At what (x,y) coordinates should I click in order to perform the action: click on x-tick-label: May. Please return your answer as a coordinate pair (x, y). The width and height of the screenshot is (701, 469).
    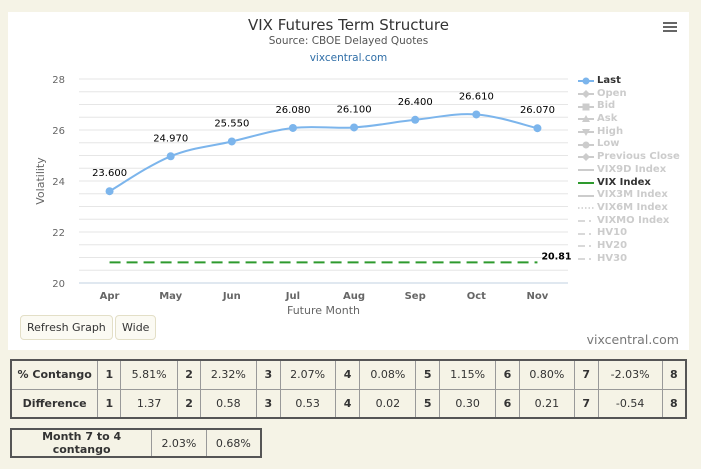
    Looking at the image, I should click on (170, 296).